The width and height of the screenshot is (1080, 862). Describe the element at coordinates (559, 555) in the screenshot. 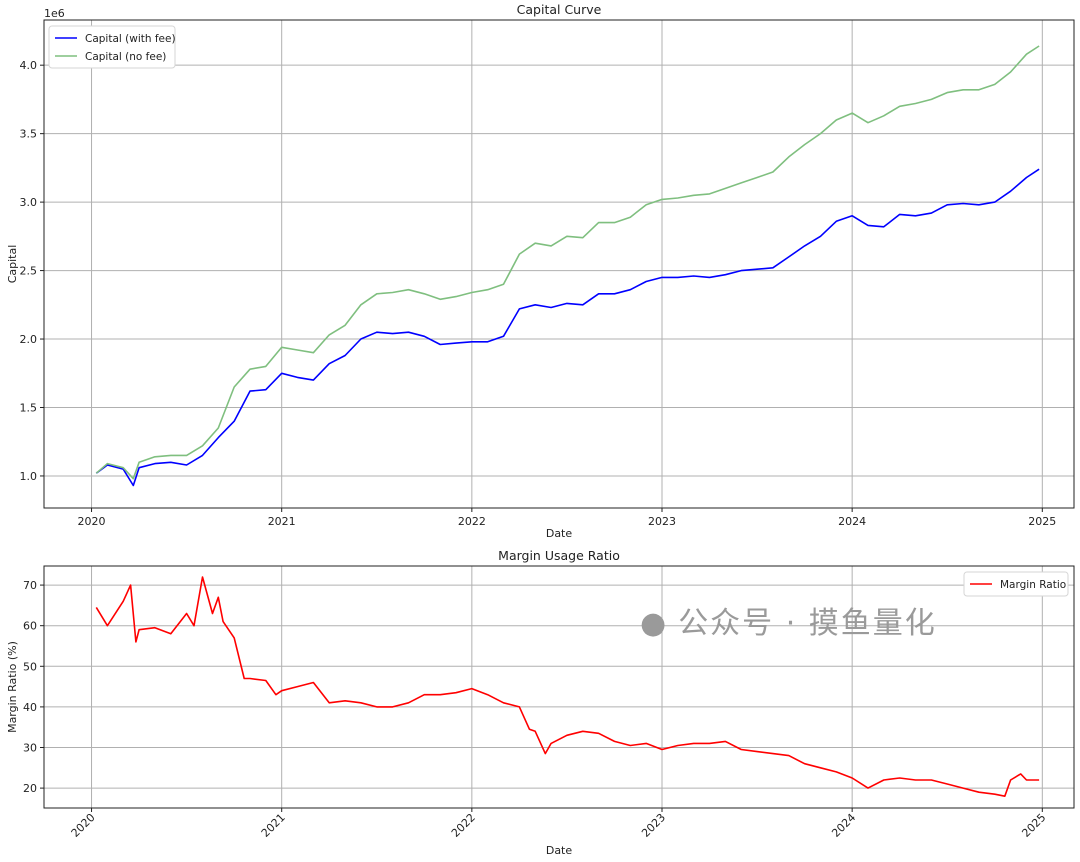

I see `chart-title: Margin Usage Ratio` at that location.